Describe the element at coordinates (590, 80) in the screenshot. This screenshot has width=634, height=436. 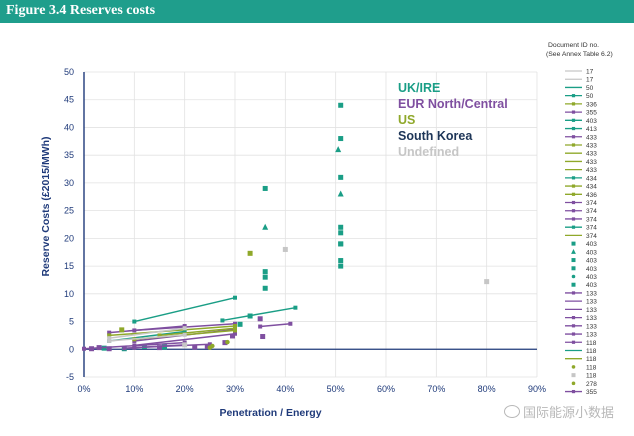
I see `document-id-label: 17` at that location.